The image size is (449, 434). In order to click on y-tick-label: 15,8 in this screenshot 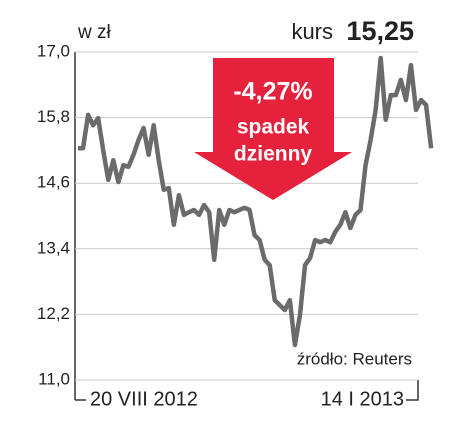, I will do `click(53, 116)`.